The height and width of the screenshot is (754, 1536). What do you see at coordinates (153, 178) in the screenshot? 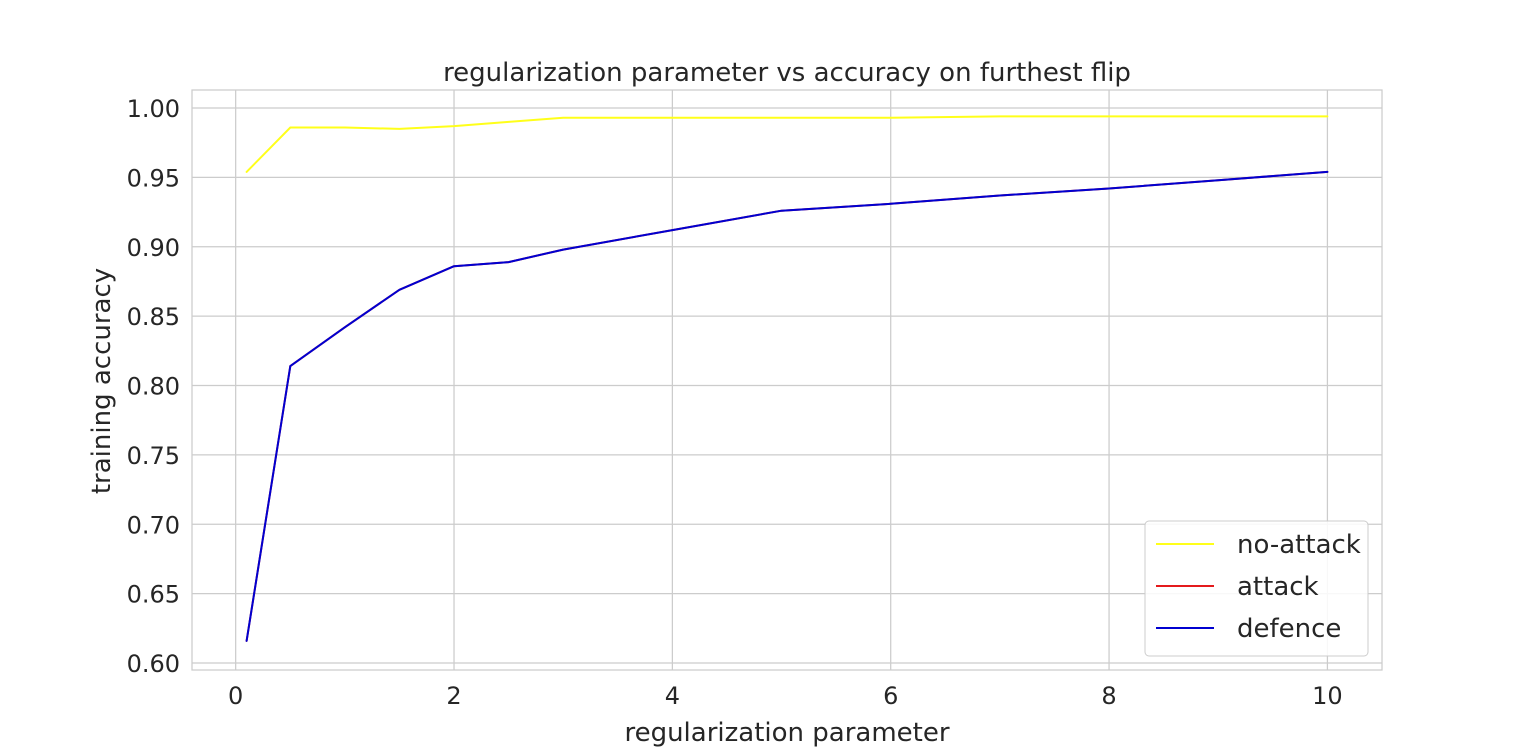
I see `y-tick-label: 0.95` at bounding box center [153, 178].